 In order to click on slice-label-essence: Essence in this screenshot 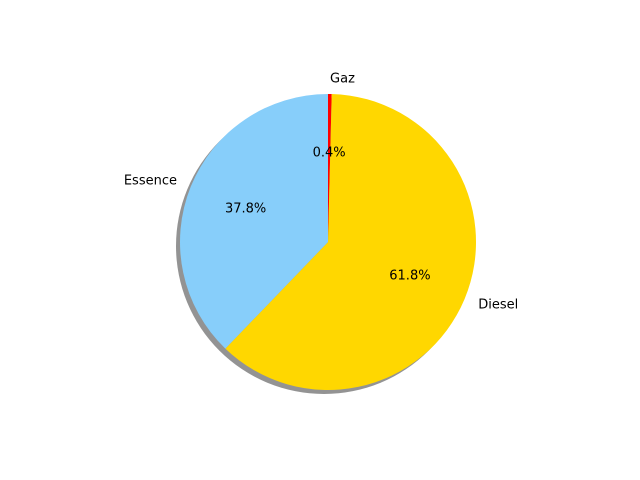, I will do `click(150, 181)`.